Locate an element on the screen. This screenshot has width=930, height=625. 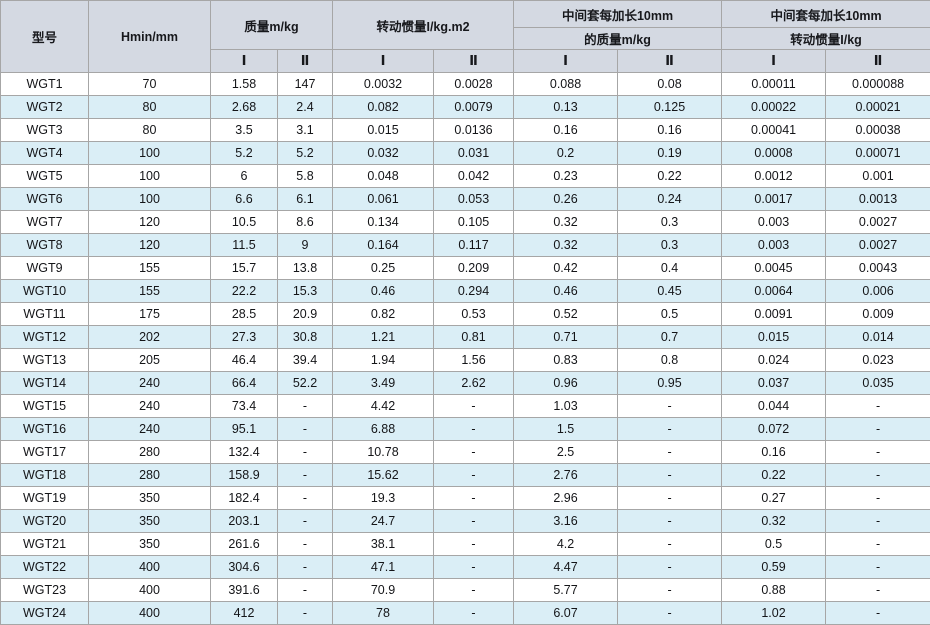
cell-value: 0.00022 is located at coordinates (774, 107).